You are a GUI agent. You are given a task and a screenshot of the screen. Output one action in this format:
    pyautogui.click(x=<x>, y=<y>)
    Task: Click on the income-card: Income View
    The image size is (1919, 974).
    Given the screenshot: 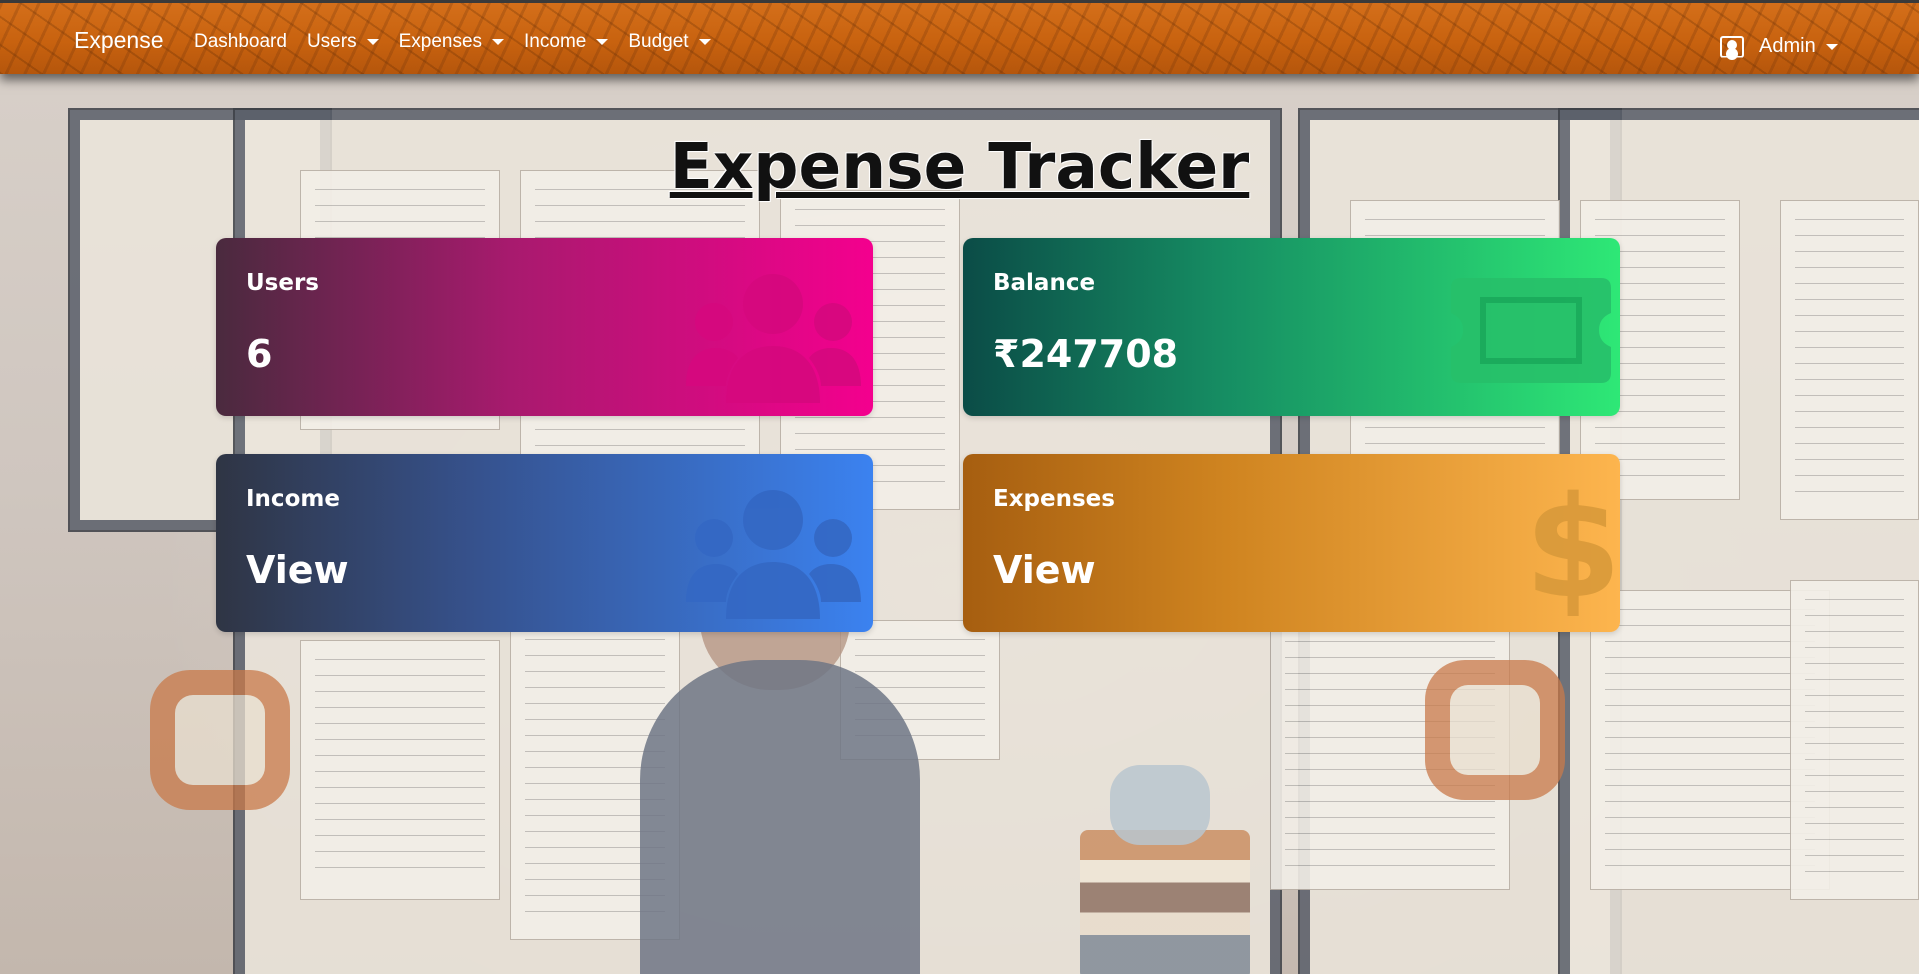 What is the action you would take?
    pyautogui.click(x=544, y=543)
    